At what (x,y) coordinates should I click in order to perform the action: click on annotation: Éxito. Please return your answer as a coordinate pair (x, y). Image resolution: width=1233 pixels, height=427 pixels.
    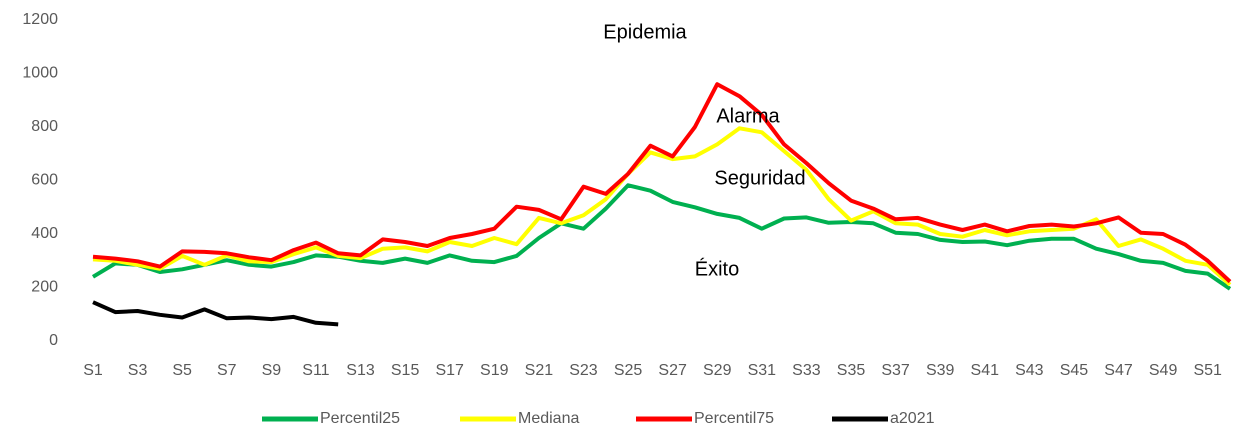
    Looking at the image, I should click on (717, 268).